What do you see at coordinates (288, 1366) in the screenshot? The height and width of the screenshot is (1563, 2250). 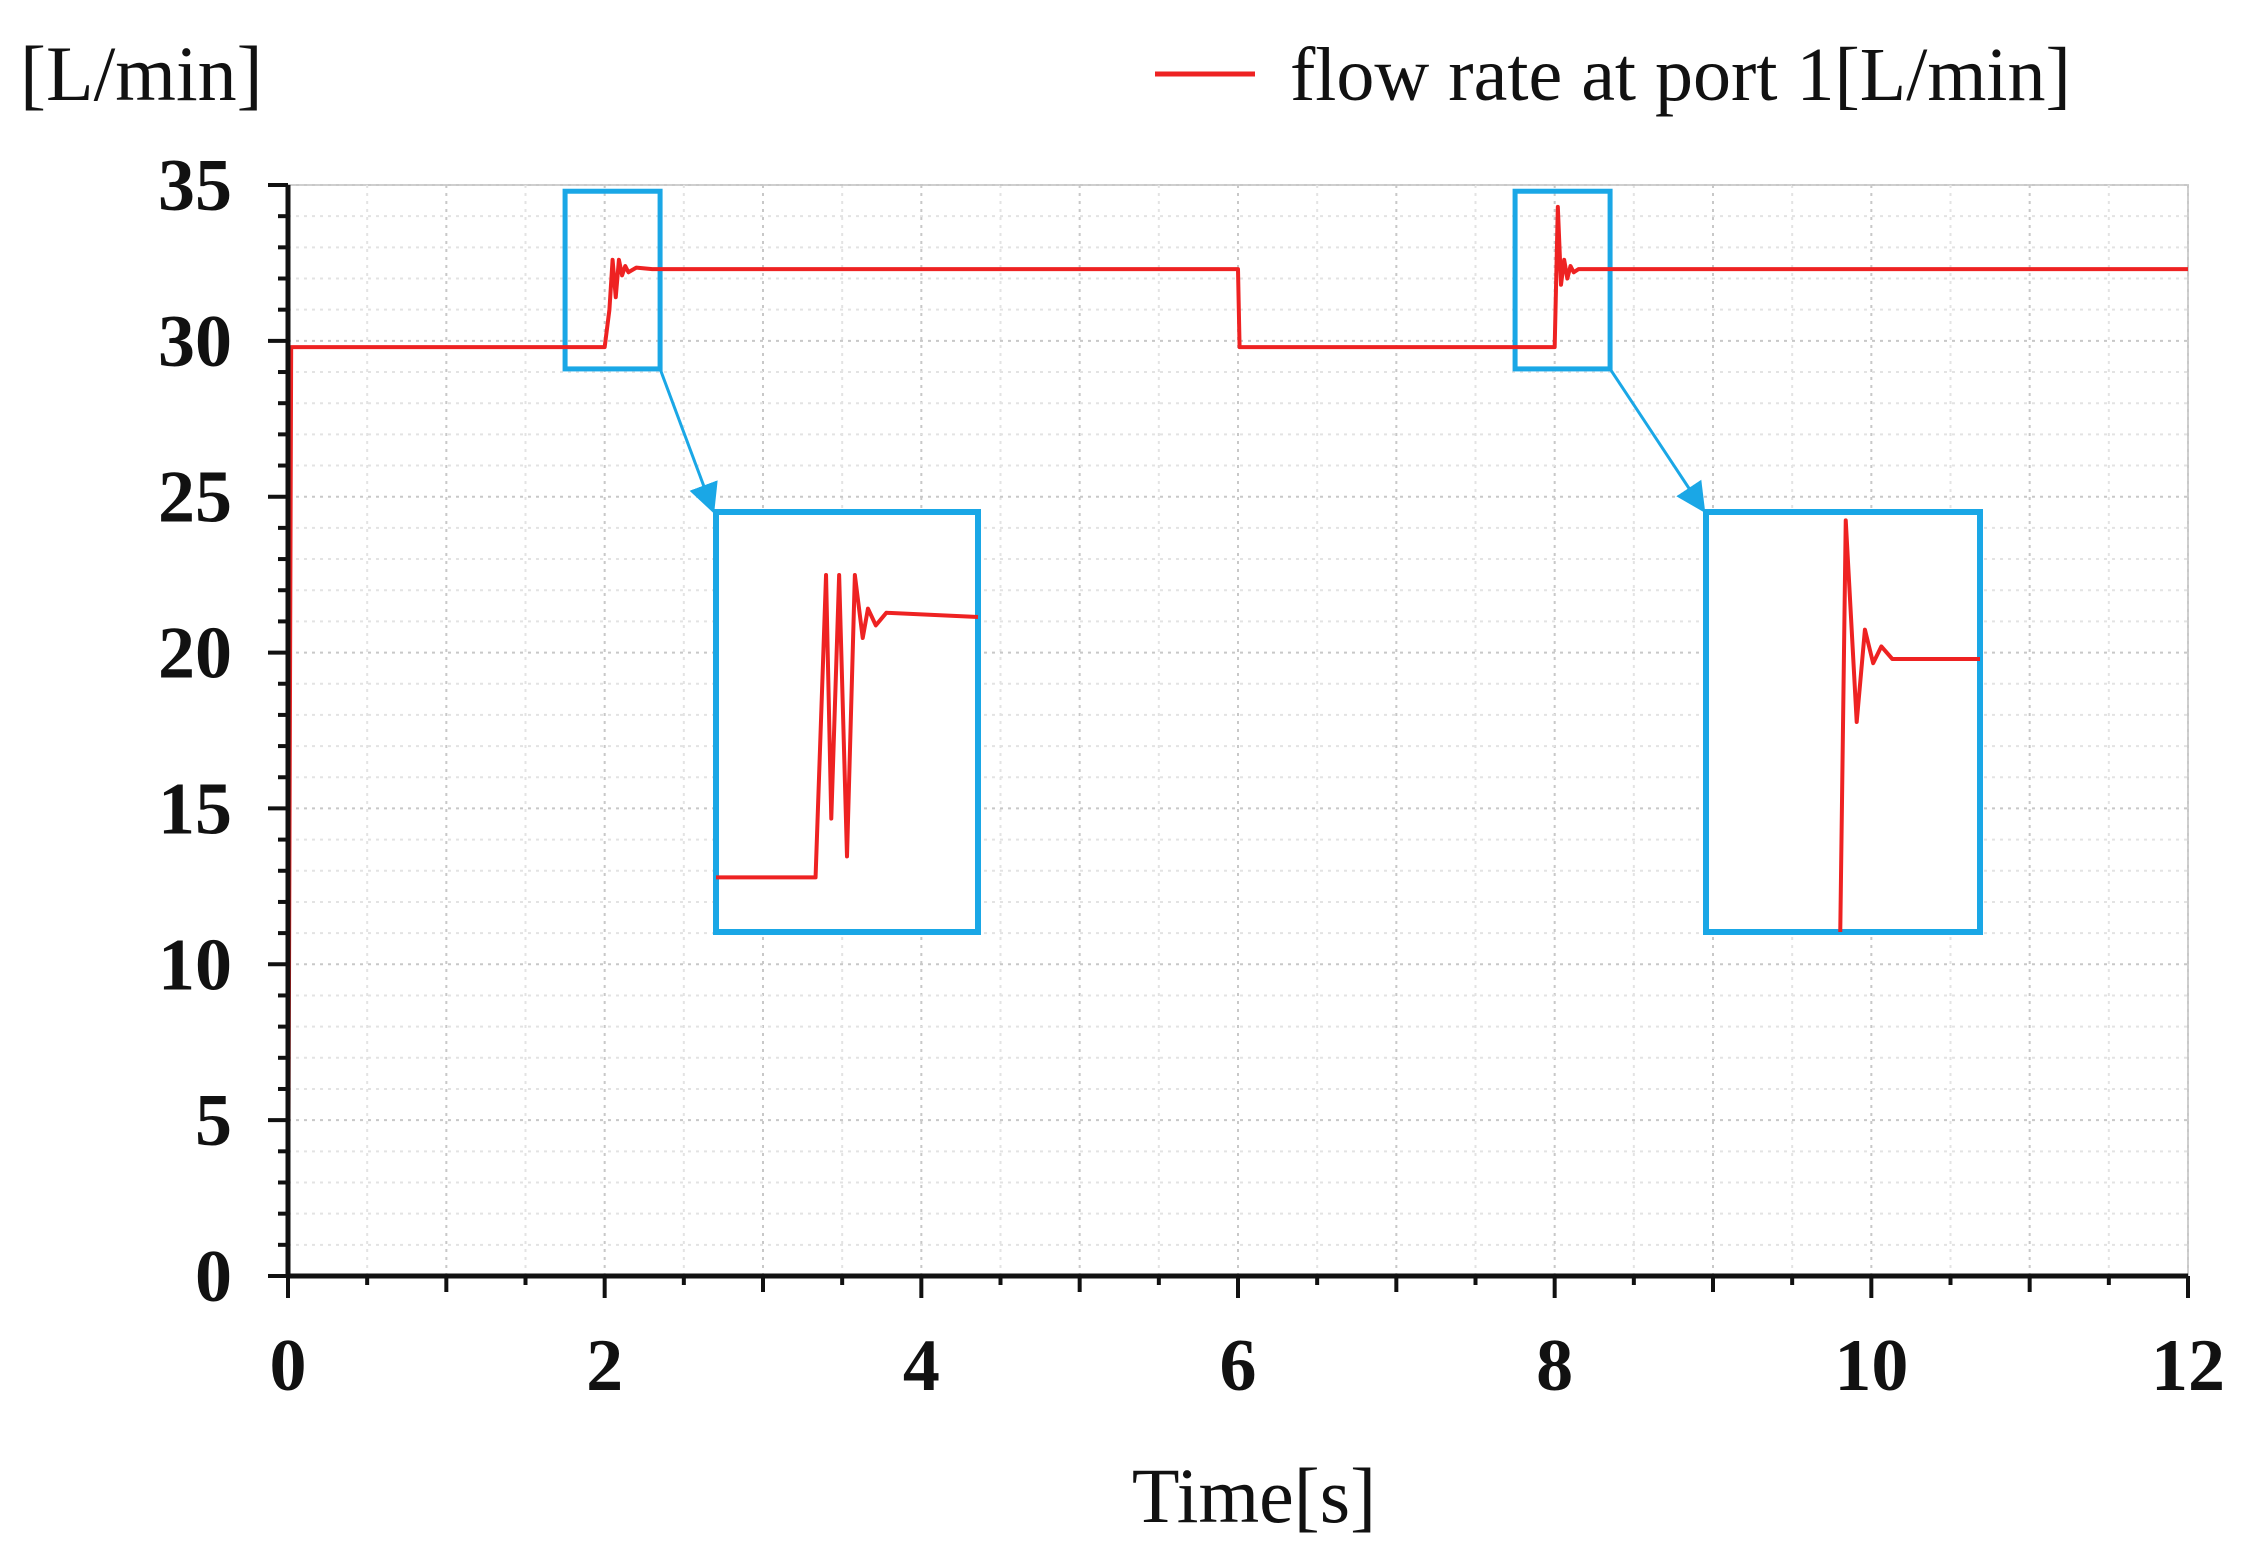 I see `x-tick-label: 0` at bounding box center [288, 1366].